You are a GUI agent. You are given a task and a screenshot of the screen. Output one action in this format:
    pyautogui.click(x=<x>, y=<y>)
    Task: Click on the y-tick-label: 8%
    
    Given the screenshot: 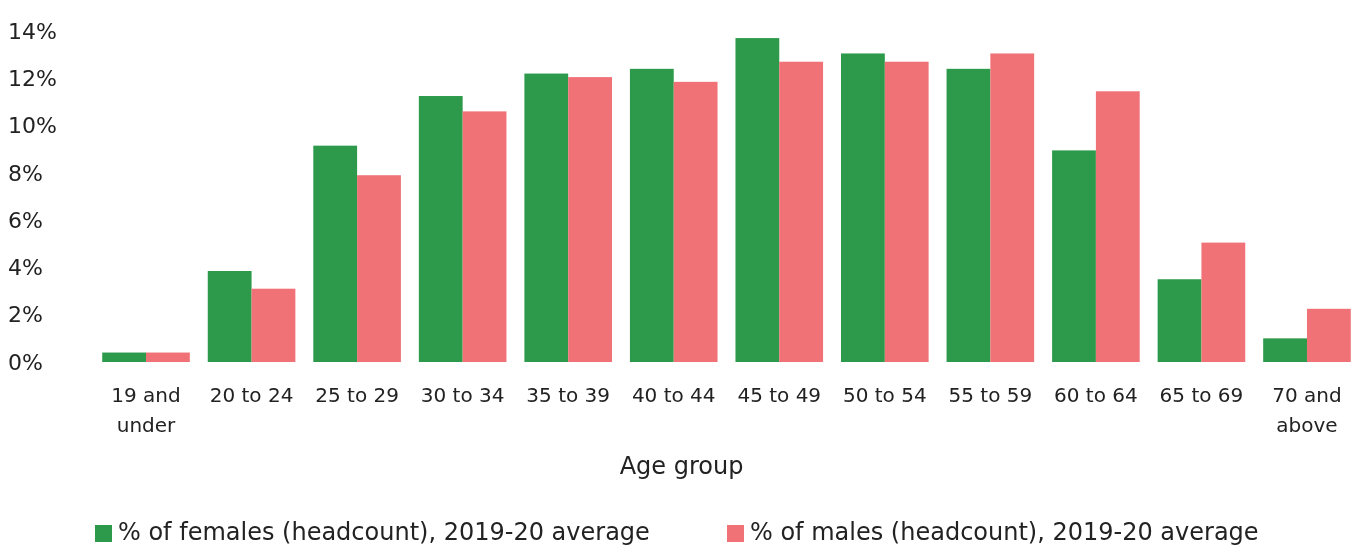 What is the action you would take?
    pyautogui.click(x=25, y=173)
    